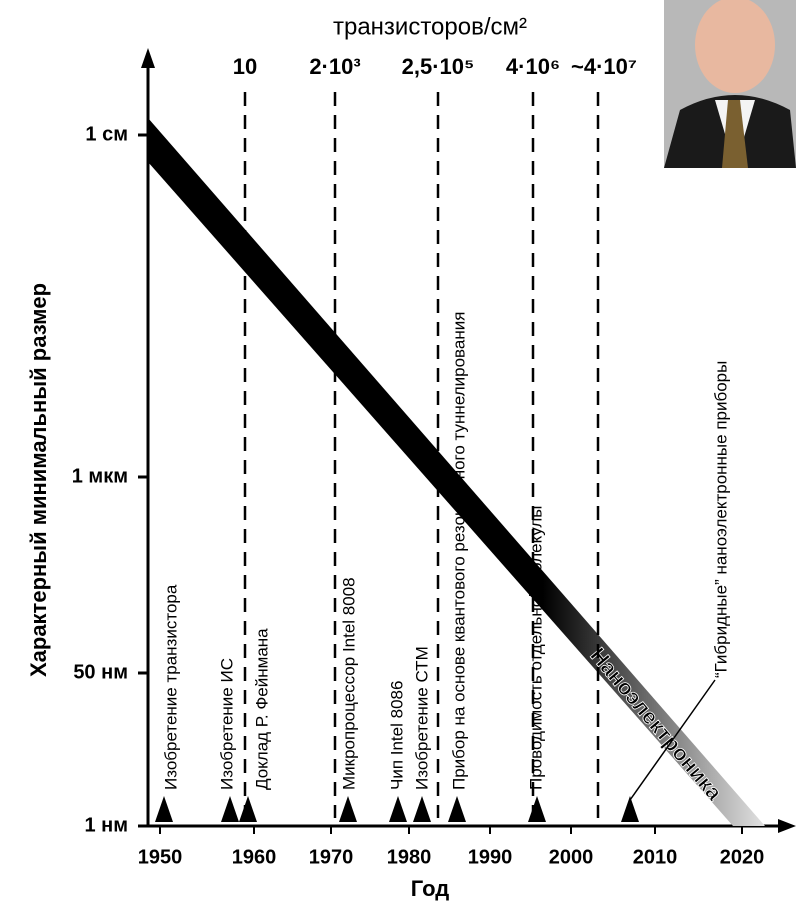 The width and height of the screenshot is (796, 909). I want to click on y-tick-label: 1 нм, so click(106, 825).